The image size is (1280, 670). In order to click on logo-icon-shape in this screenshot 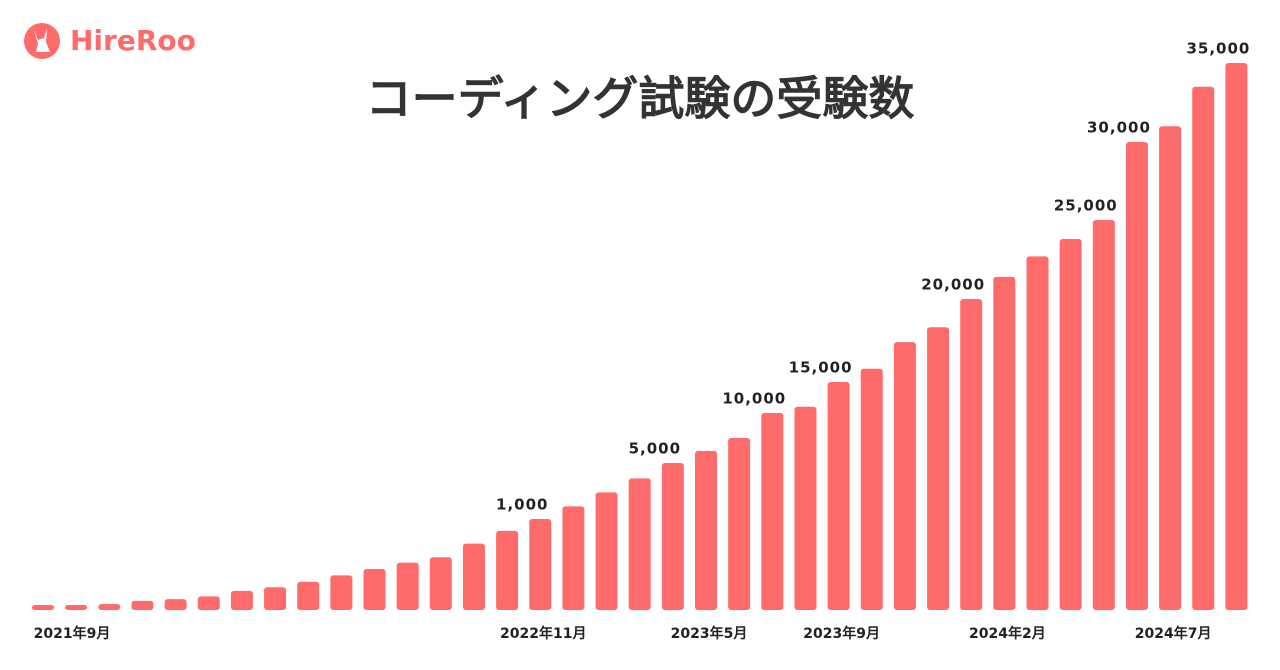, I will do `click(42, 40)`.